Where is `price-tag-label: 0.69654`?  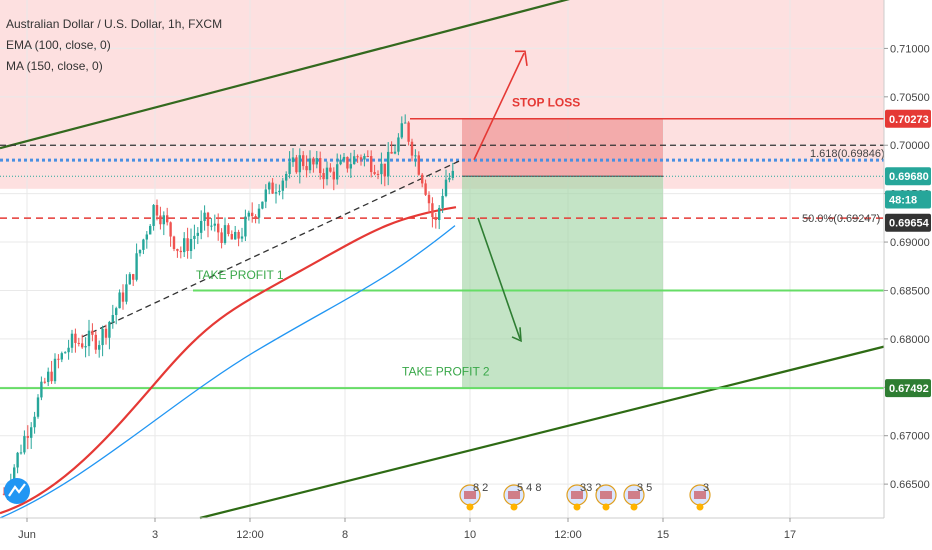 price-tag-label: 0.69654 is located at coordinates (909, 224).